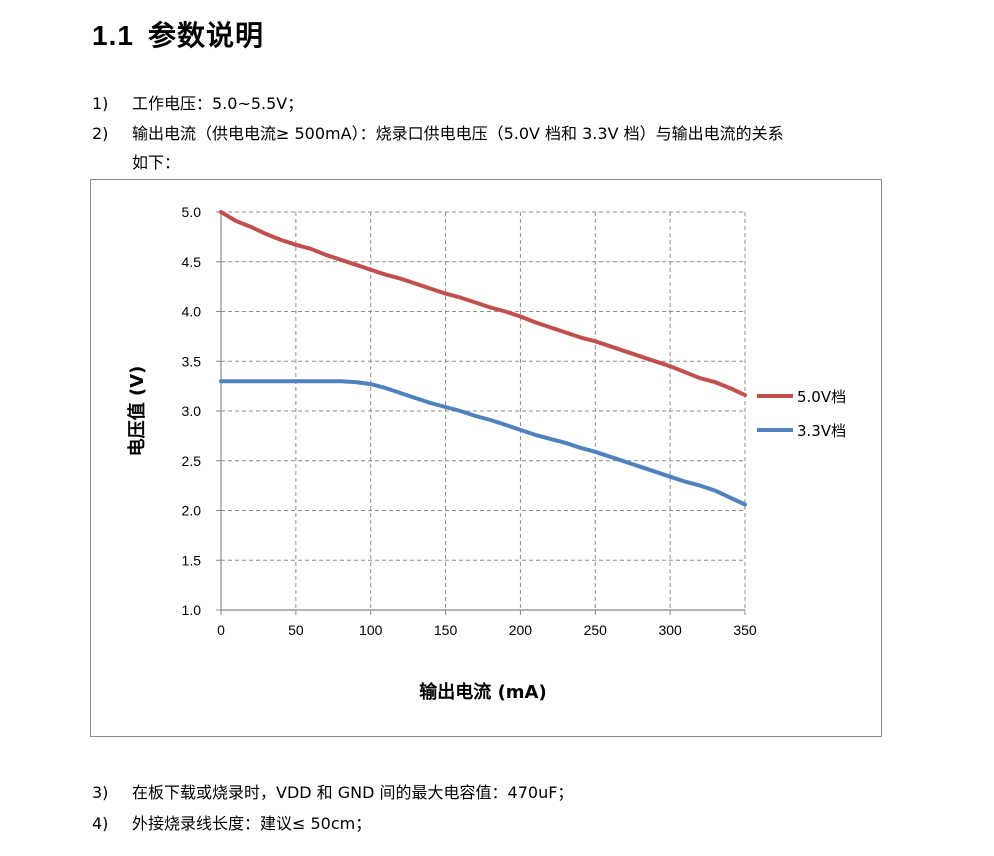 This screenshot has width=994, height=856. What do you see at coordinates (192, 262) in the screenshot?
I see `y-tick-label: 4.5` at bounding box center [192, 262].